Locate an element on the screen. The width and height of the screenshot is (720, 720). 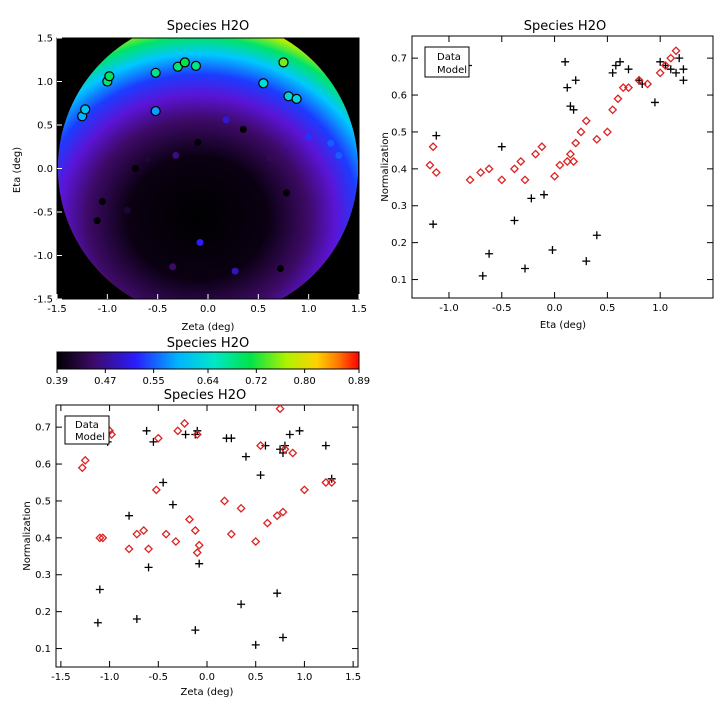
eta-scatter-y-tick-label: 0.5 is located at coordinates (399, 132).